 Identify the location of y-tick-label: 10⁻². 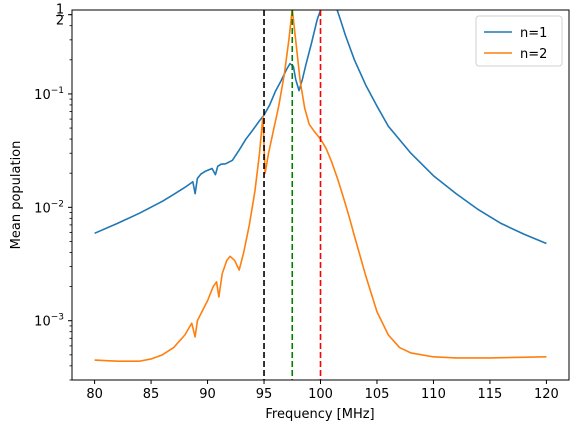
(49, 207).